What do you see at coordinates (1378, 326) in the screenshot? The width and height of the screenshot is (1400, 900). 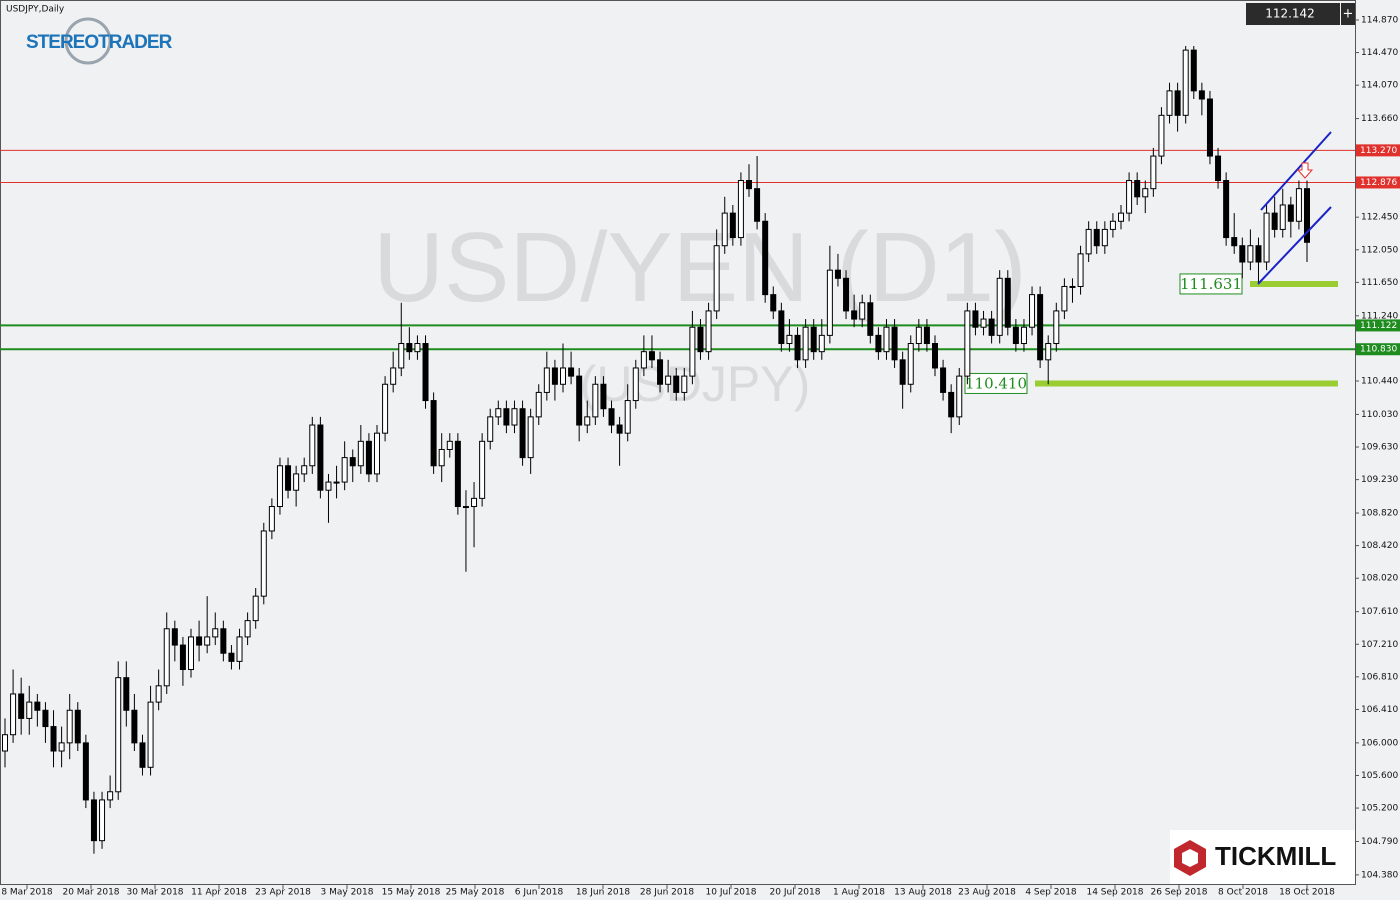 I see `level-label: 111.122` at bounding box center [1378, 326].